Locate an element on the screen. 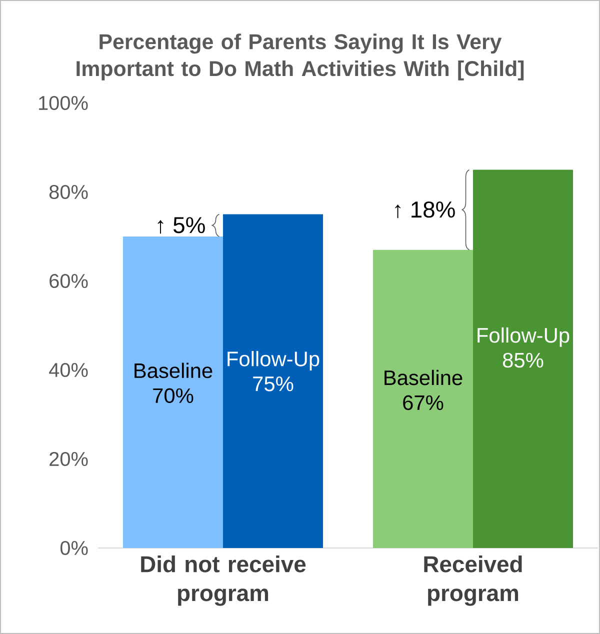 This screenshot has height=634, width=600. data-label: 70% is located at coordinates (173, 396).